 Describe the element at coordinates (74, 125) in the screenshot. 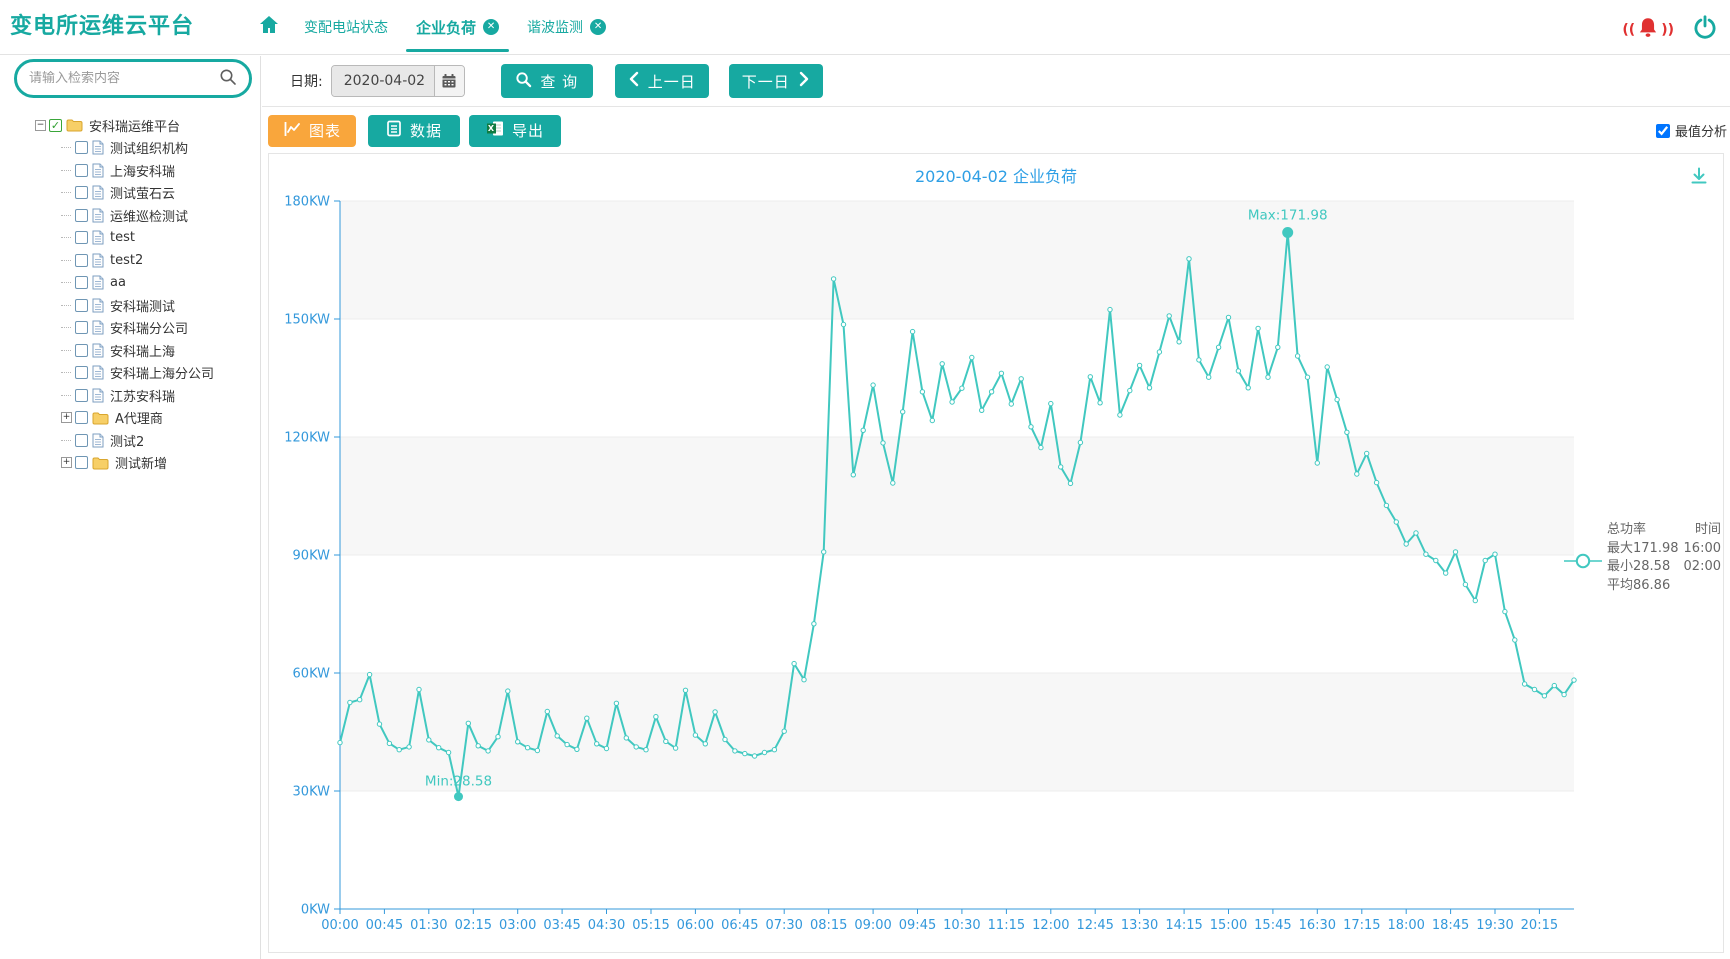

I see `folder-icon` at that location.